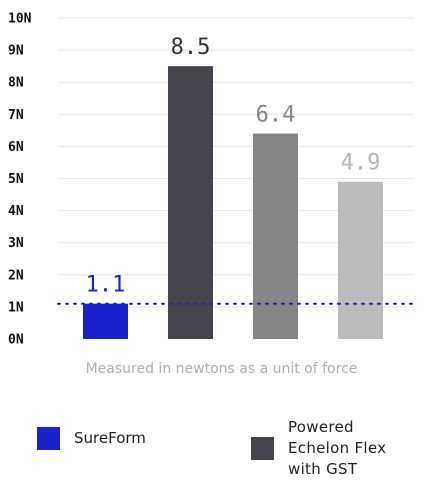 Image resolution: width=443 pixels, height=480 pixels. What do you see at coordinates (191, 47) in the screenshot?
I see `bar-value-label: 8.5` at bounding box center [191, 47].